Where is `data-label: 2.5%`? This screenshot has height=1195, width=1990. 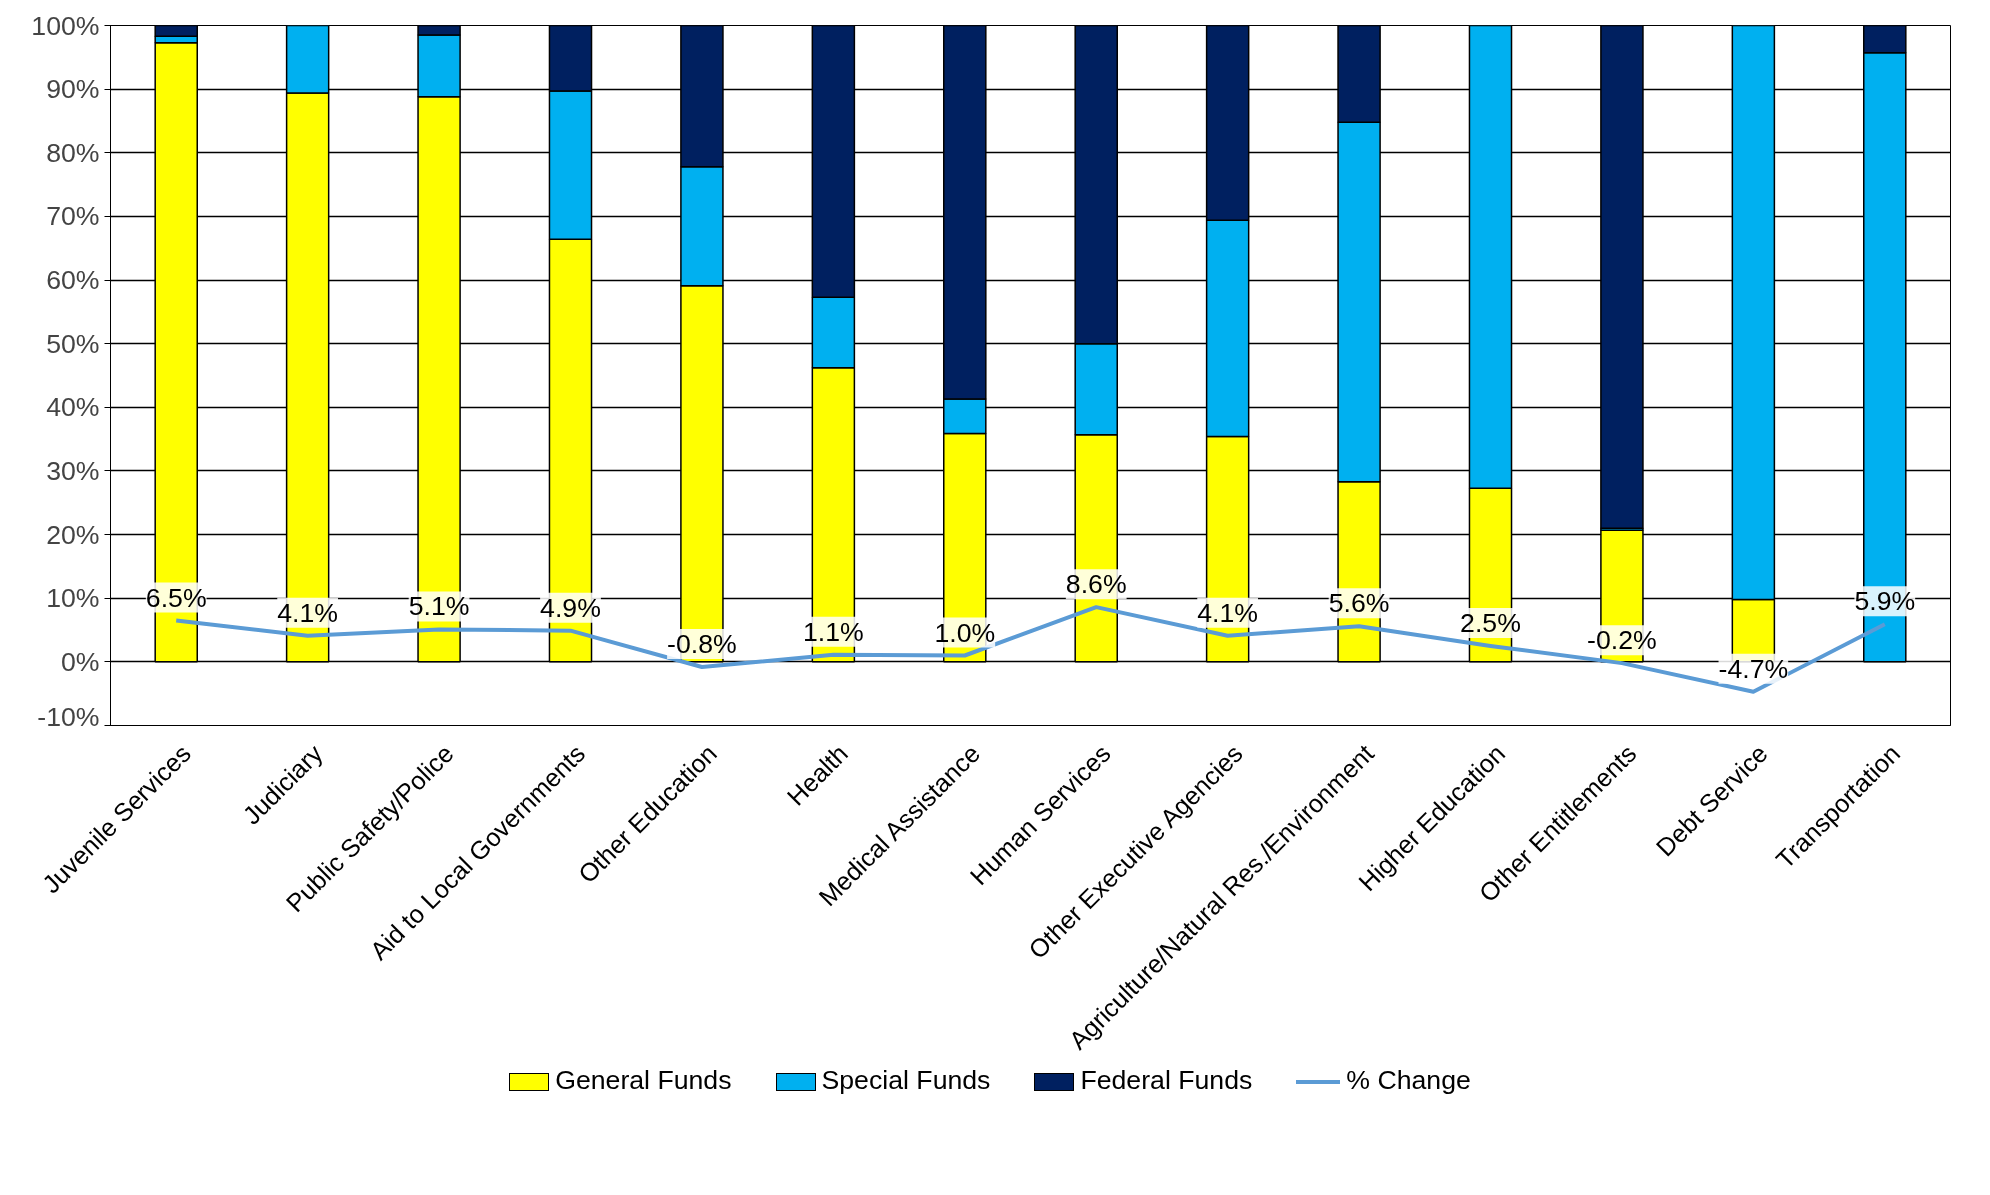 data-label: 2.5% is located at coordinates (1490, 622).